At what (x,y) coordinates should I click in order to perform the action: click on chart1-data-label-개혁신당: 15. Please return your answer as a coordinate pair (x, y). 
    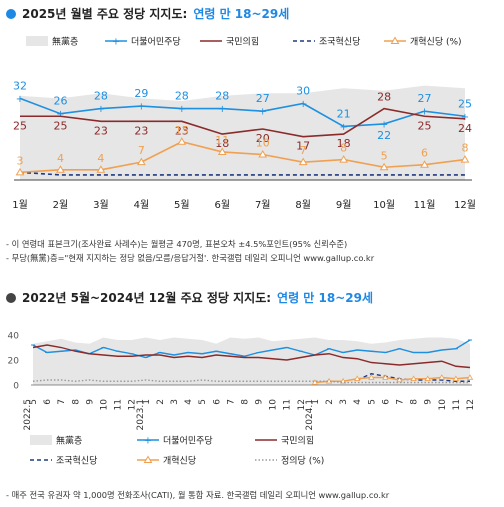
    Looking at the image, I should click on (182, 130).